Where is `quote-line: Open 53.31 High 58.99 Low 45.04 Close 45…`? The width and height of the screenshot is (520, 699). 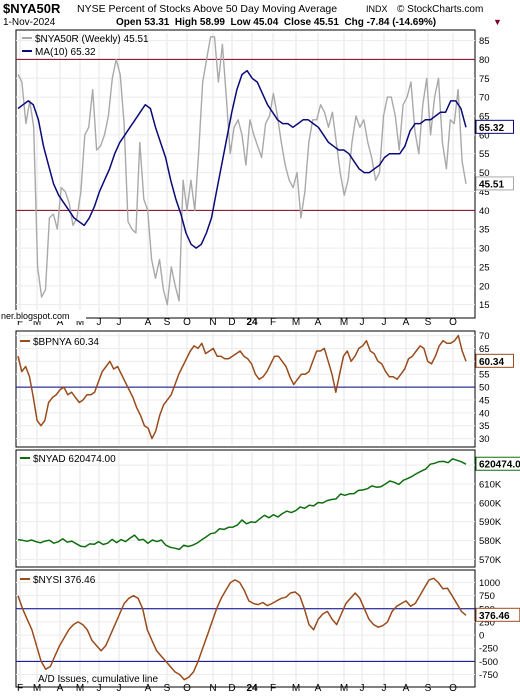 quote-line: Open 53.31 High 58.99 Low 45.04 Close 45… is located at coordinates (276, 22).